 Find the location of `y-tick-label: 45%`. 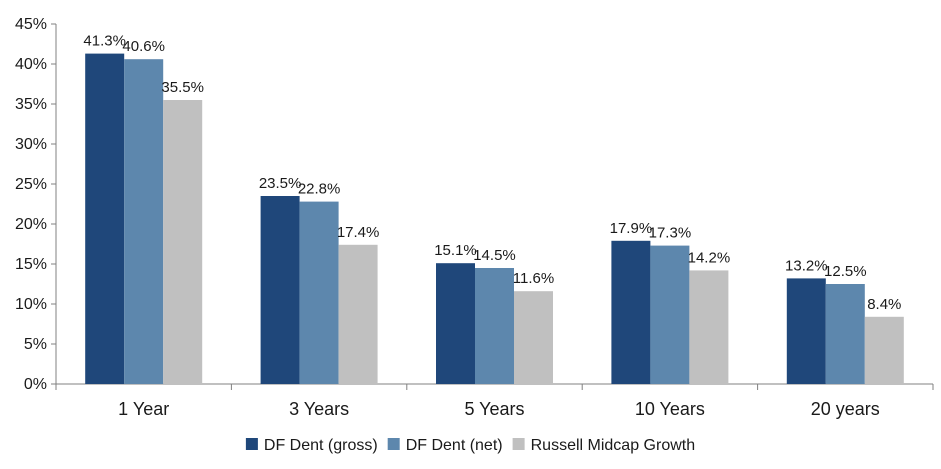

y-tick-label: 45% is located at coordinates (31, 24).